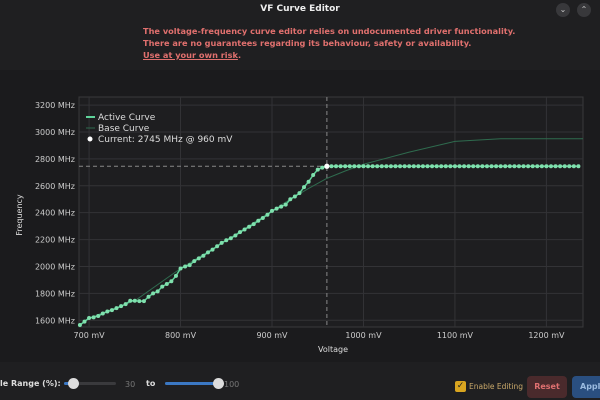  I want to click on enable-editing-checkbox: ✓, so click(460, 386).